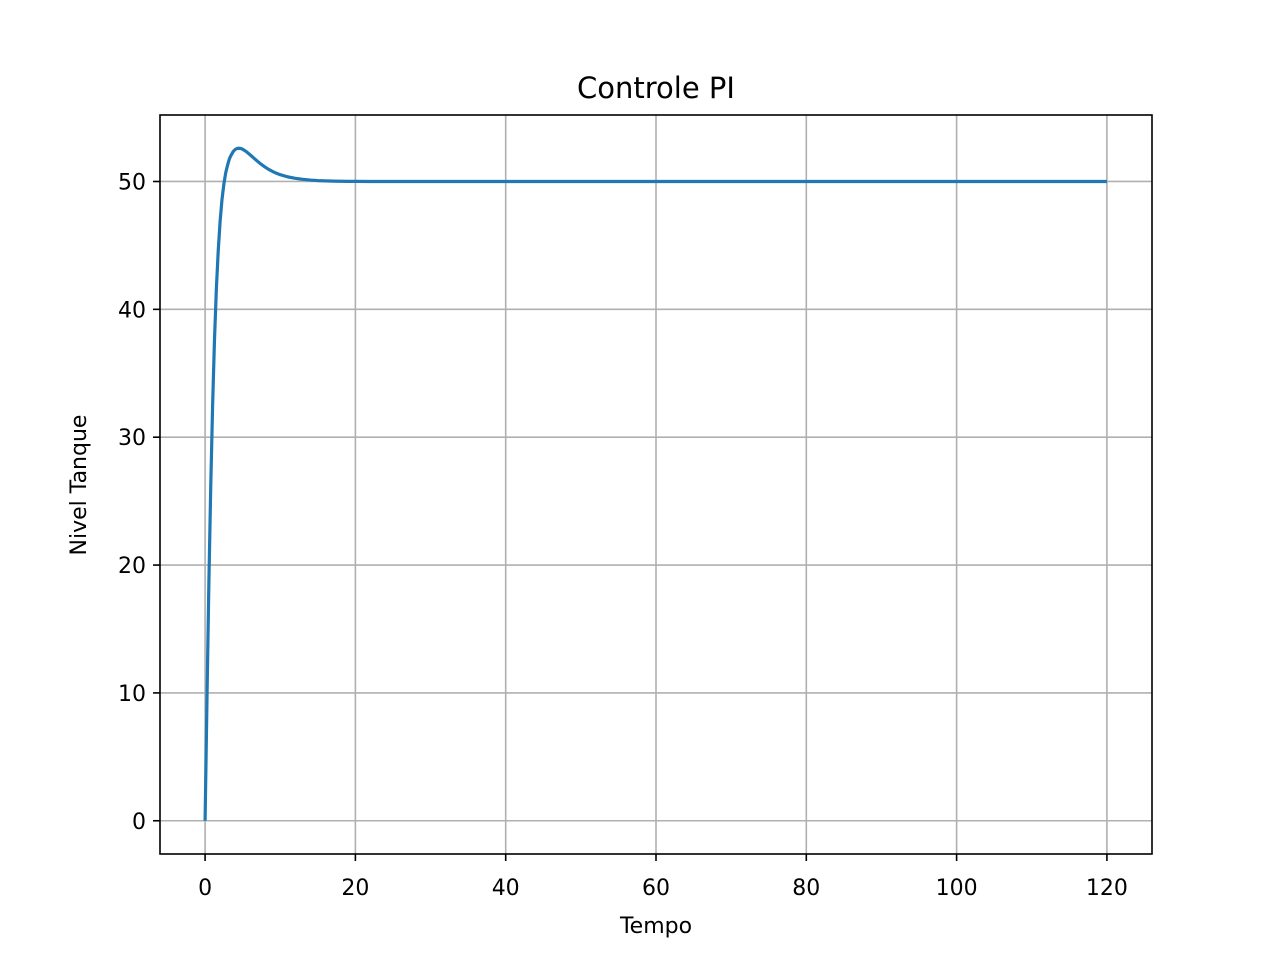 This screenshot has height=960, width=1280. I want to click on y-tick-label: 50, so click(132, 182).